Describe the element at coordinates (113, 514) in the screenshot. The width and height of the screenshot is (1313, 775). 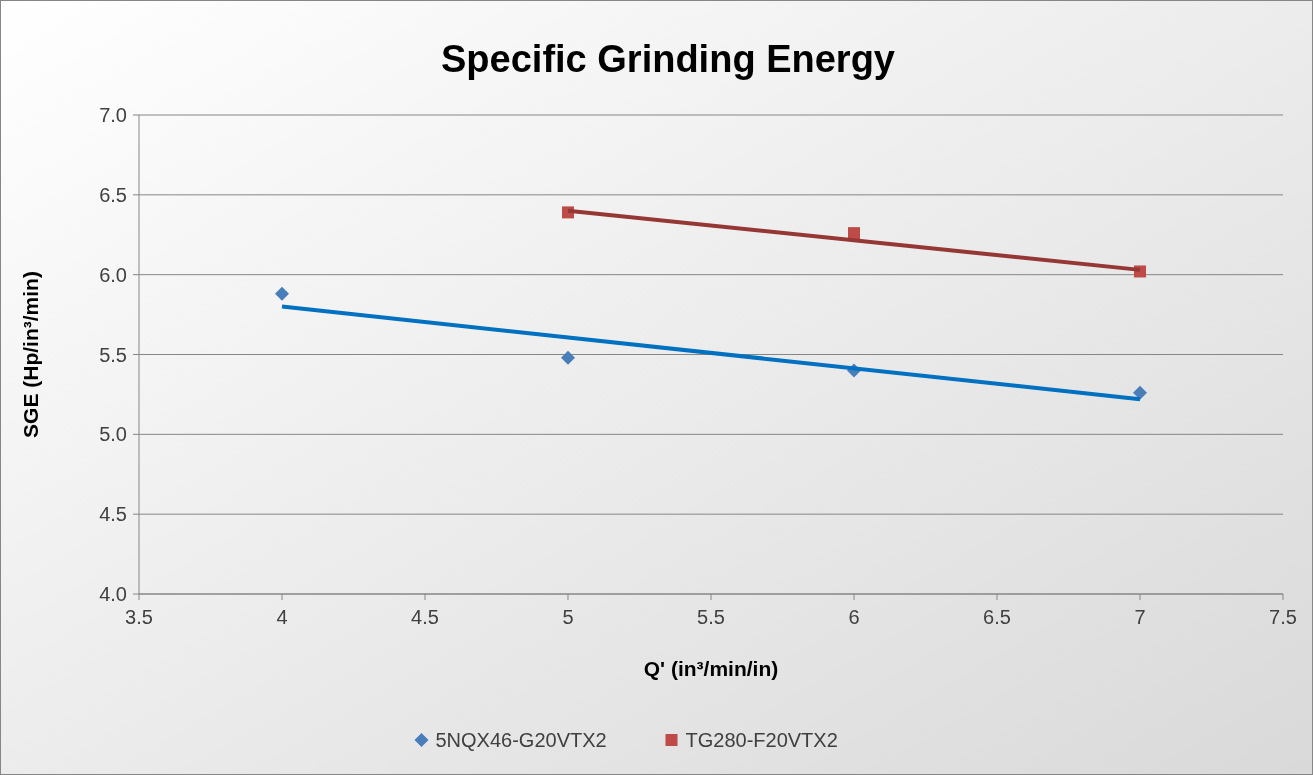
I see `y-tick-label: 4.5` at that location.